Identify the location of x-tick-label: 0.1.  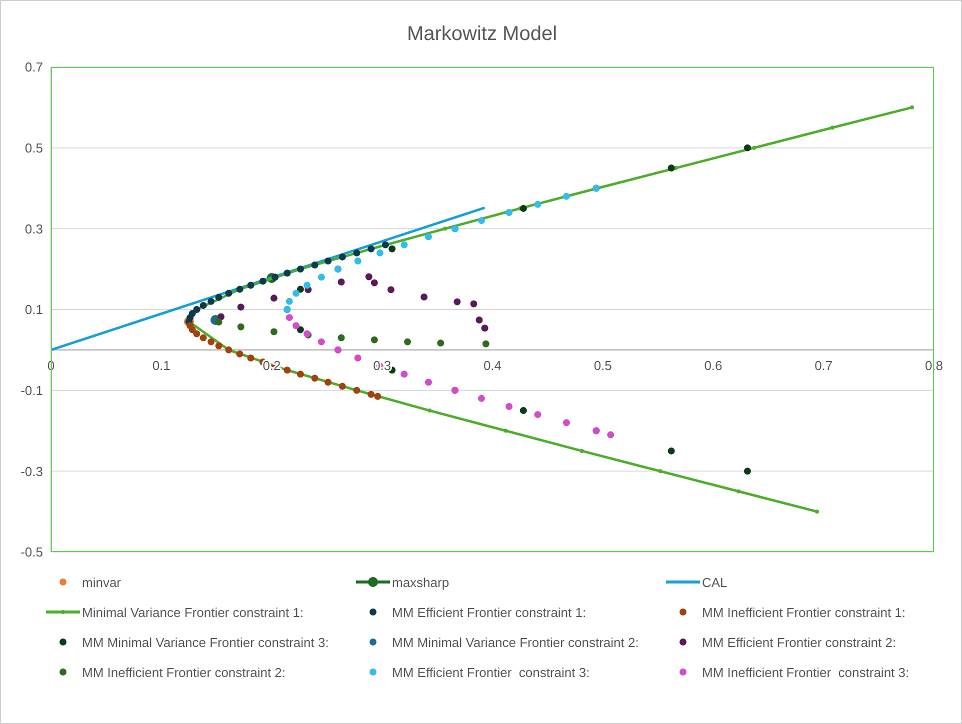
(161, 365).